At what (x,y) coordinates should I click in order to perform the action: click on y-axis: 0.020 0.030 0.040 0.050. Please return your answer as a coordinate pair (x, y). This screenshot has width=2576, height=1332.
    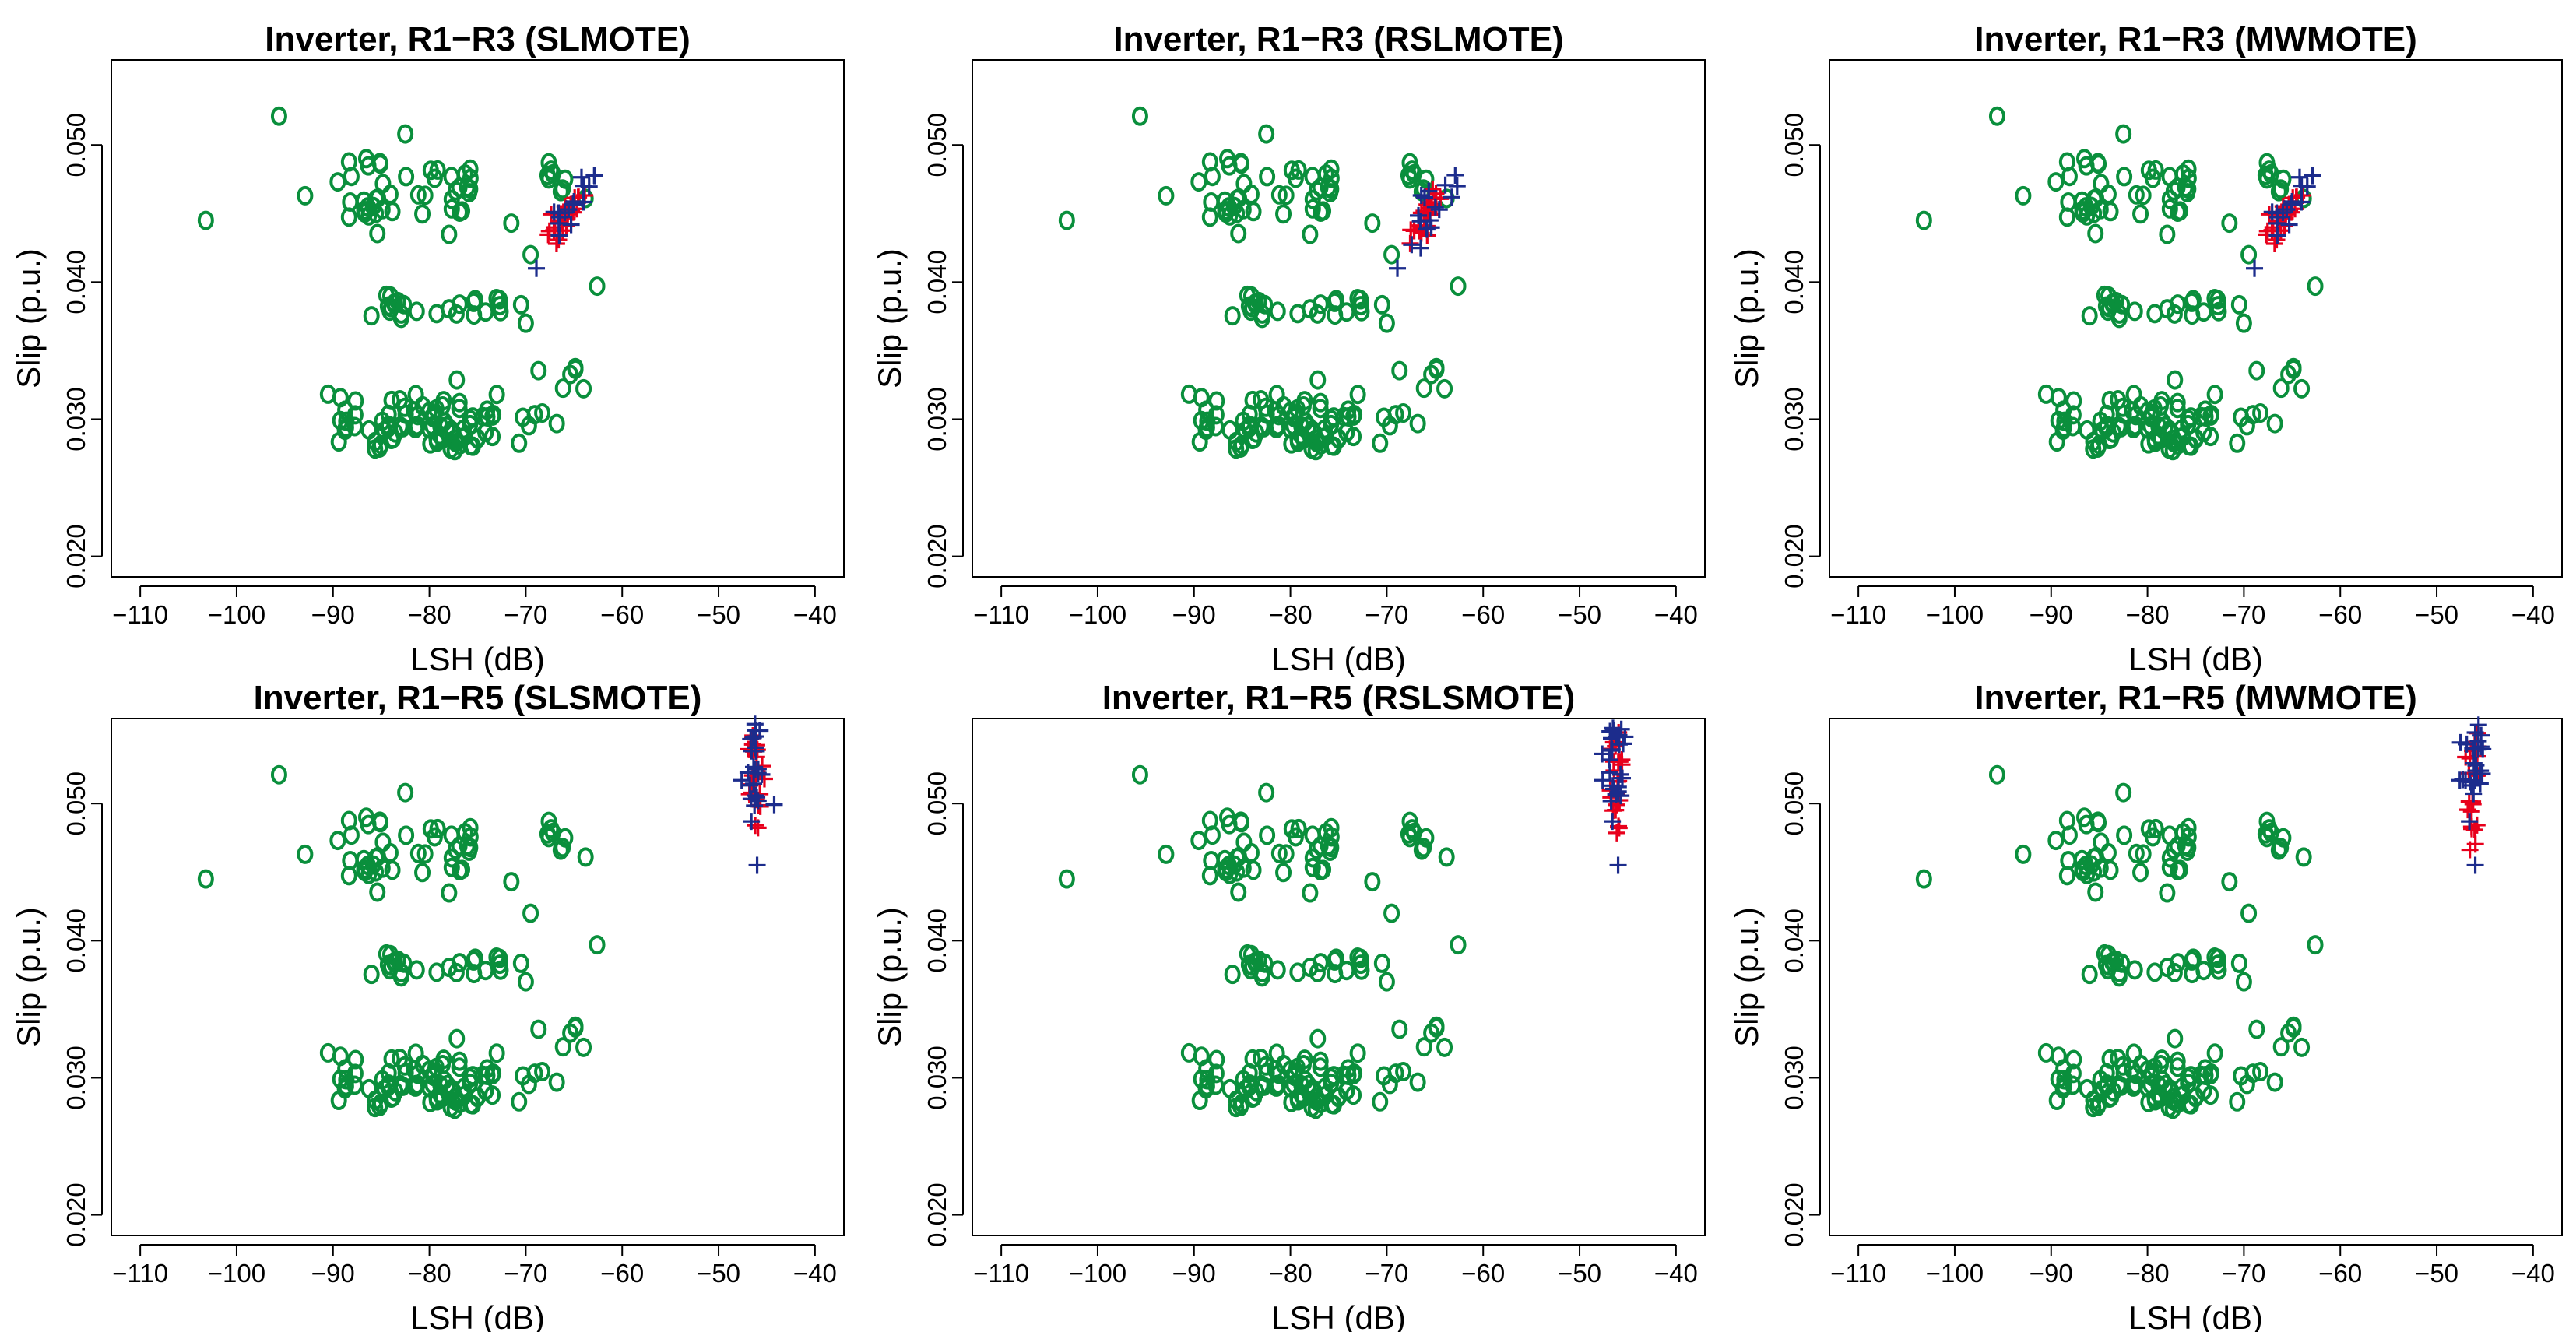
    Looking at the image, I should click on (944, 1009).